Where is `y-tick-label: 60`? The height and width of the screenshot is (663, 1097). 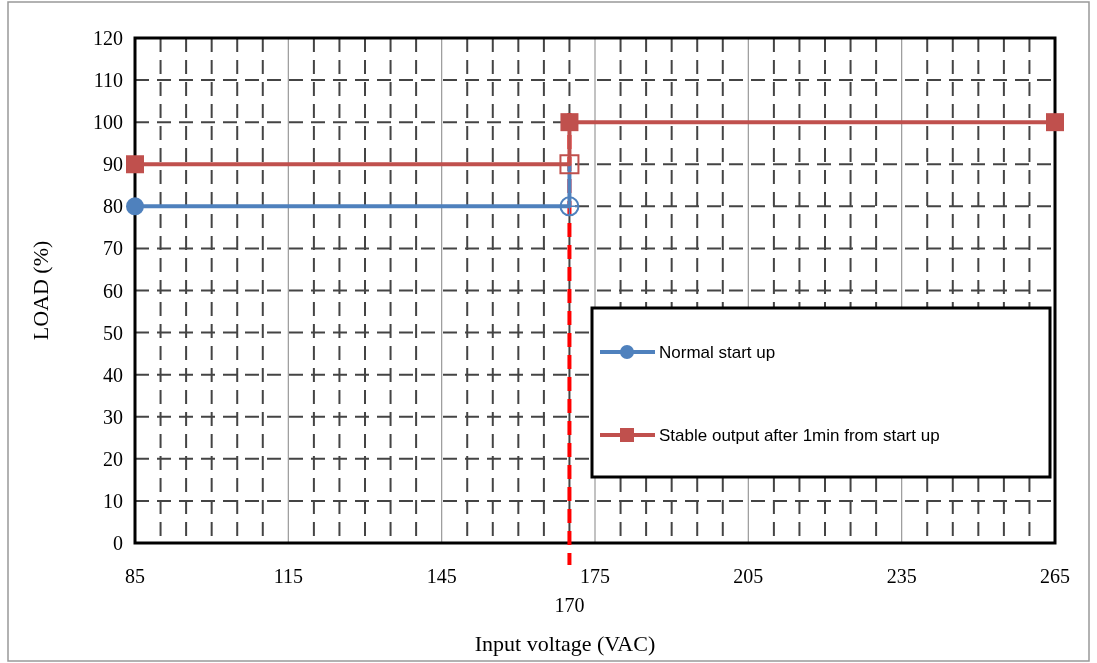 y-tick-label: 60 is located at coordinates (113, 290).